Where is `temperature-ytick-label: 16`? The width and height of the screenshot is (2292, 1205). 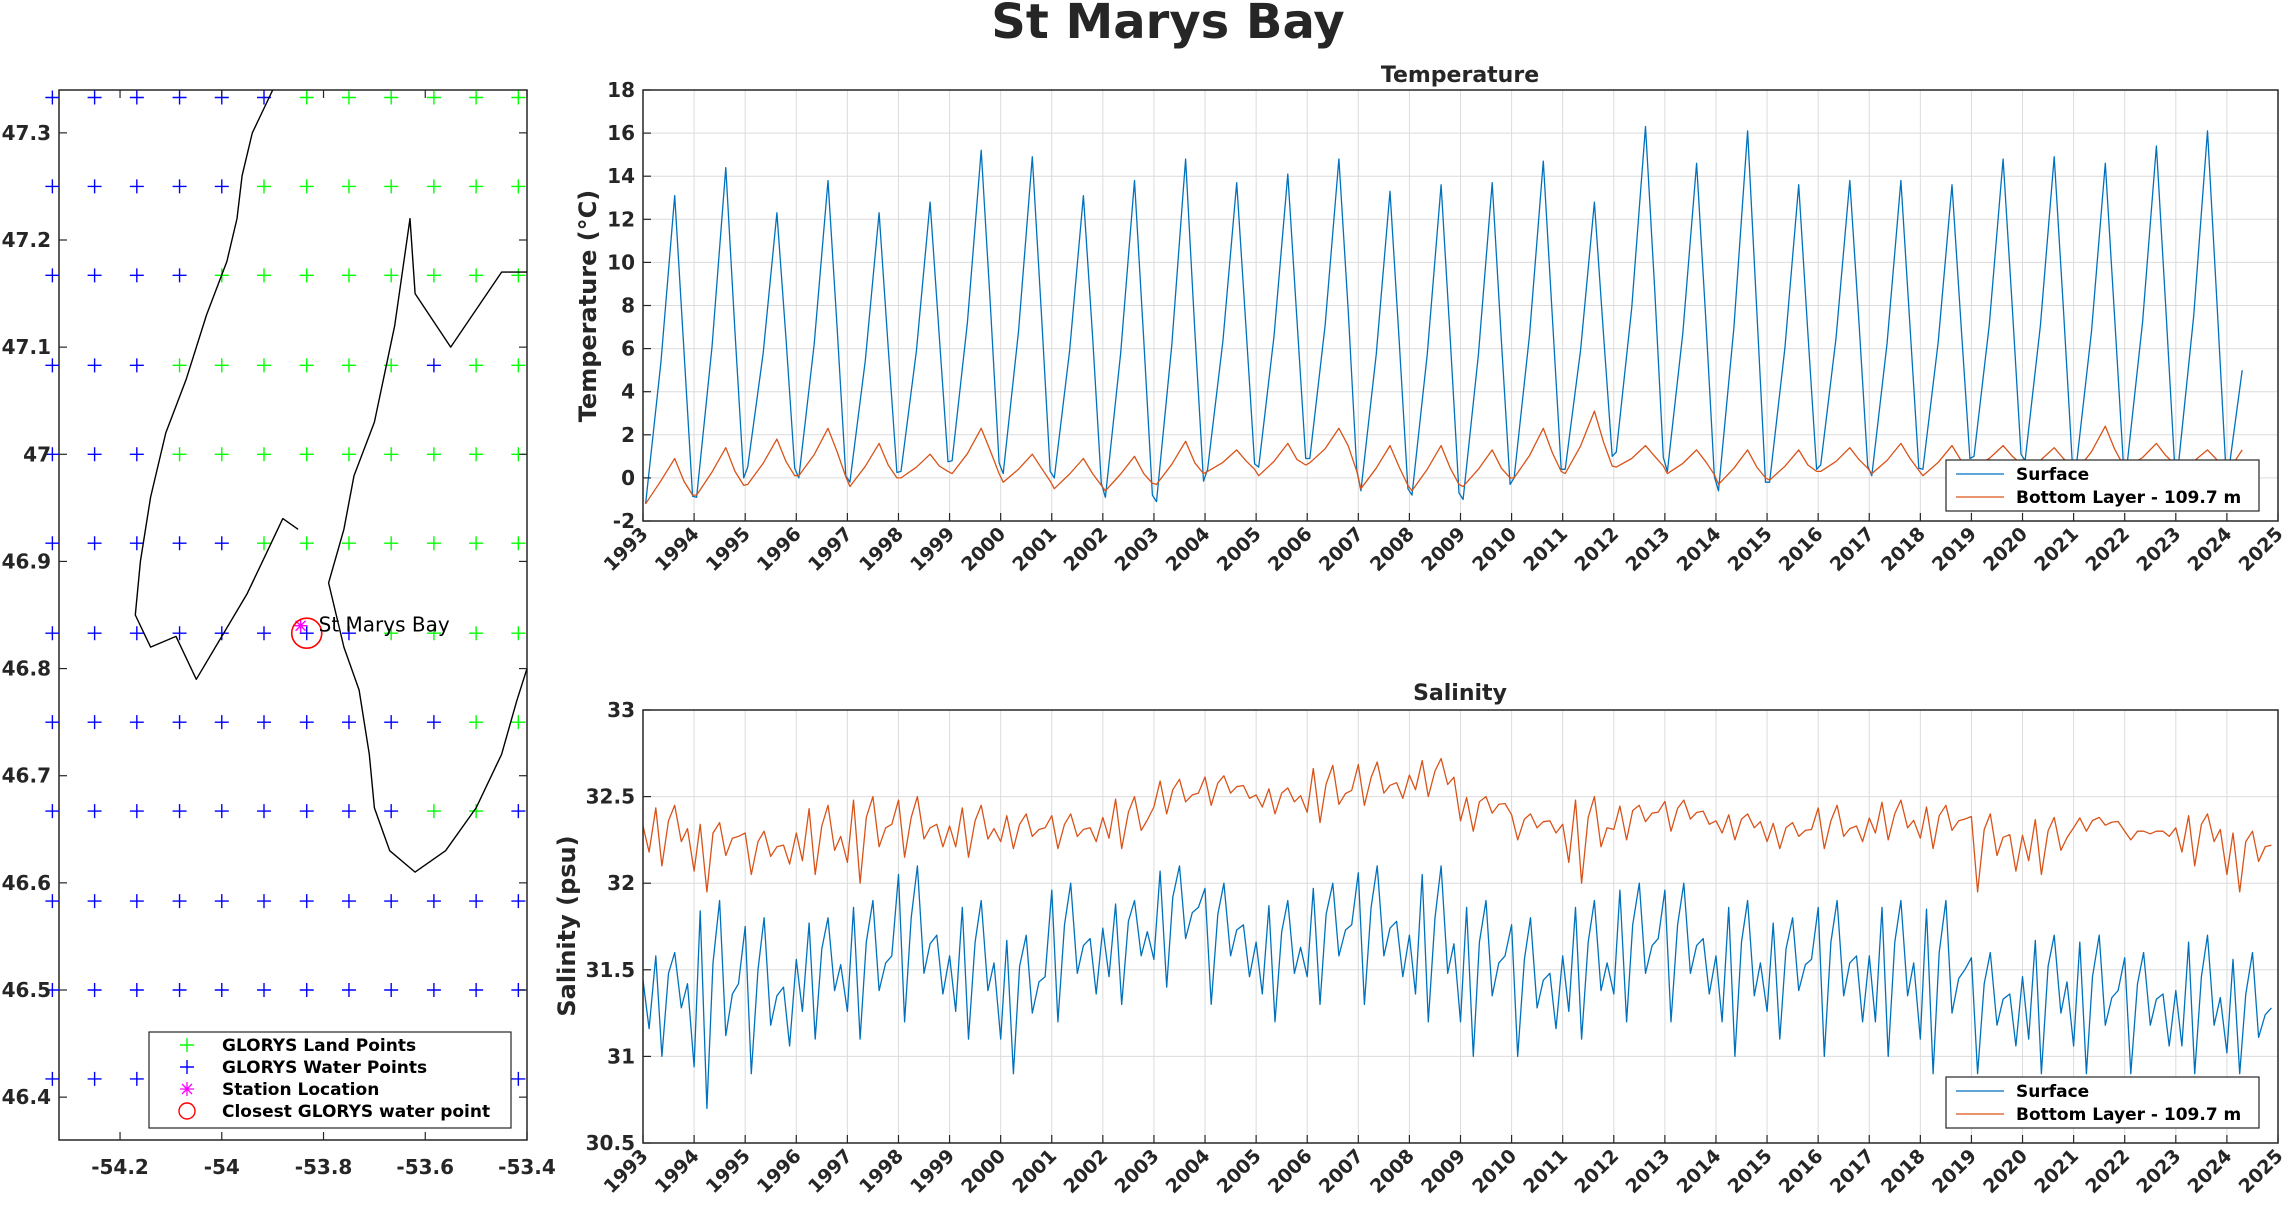
temperature-ytick-label: 16 is located at coordinates (621, 133).